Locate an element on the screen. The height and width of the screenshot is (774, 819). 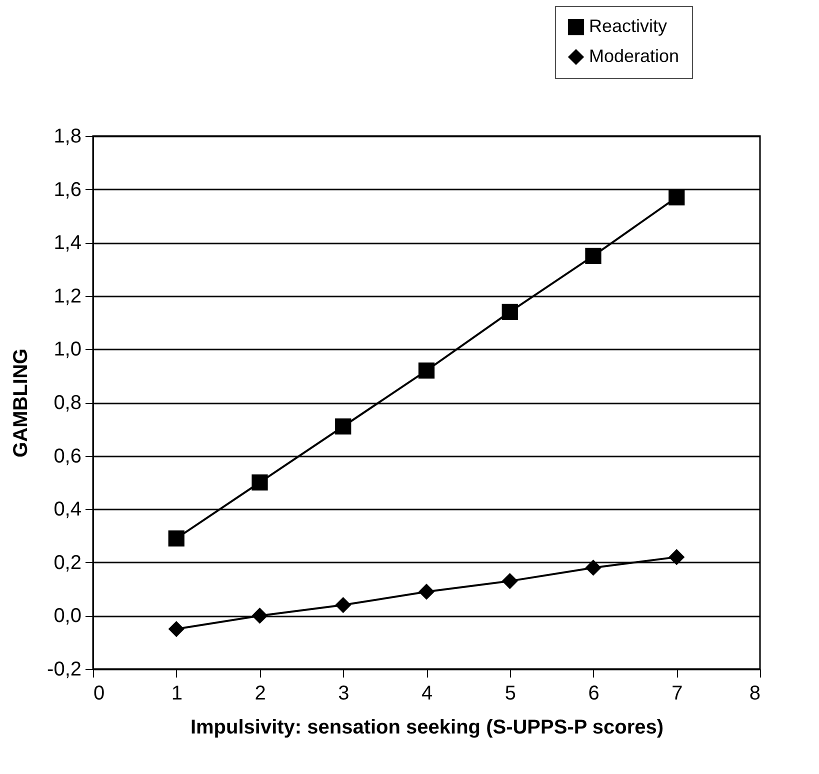
y-tick-label: 1,8 is located at coordinates (68, 137).